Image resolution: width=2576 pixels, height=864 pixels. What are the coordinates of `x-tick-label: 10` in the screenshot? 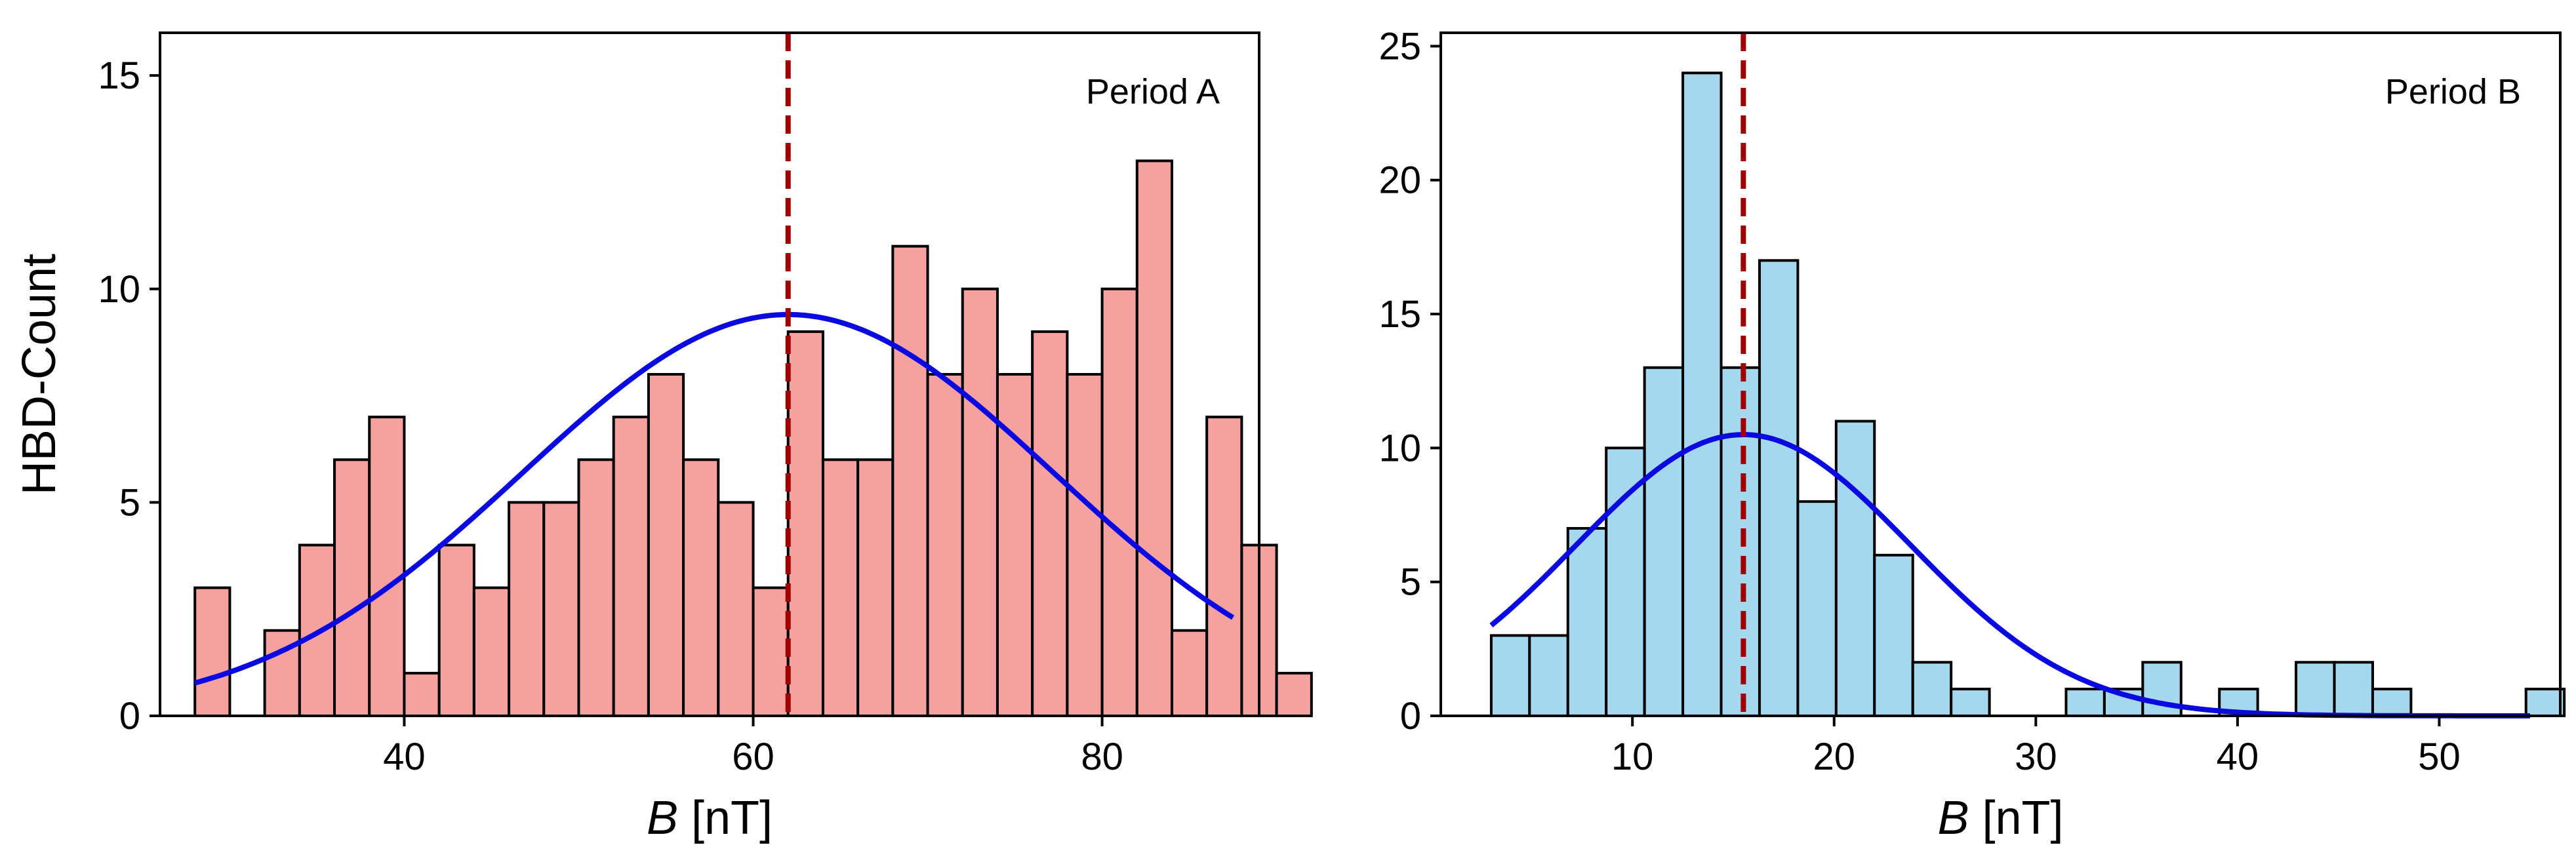 It's located at (1632, 757).